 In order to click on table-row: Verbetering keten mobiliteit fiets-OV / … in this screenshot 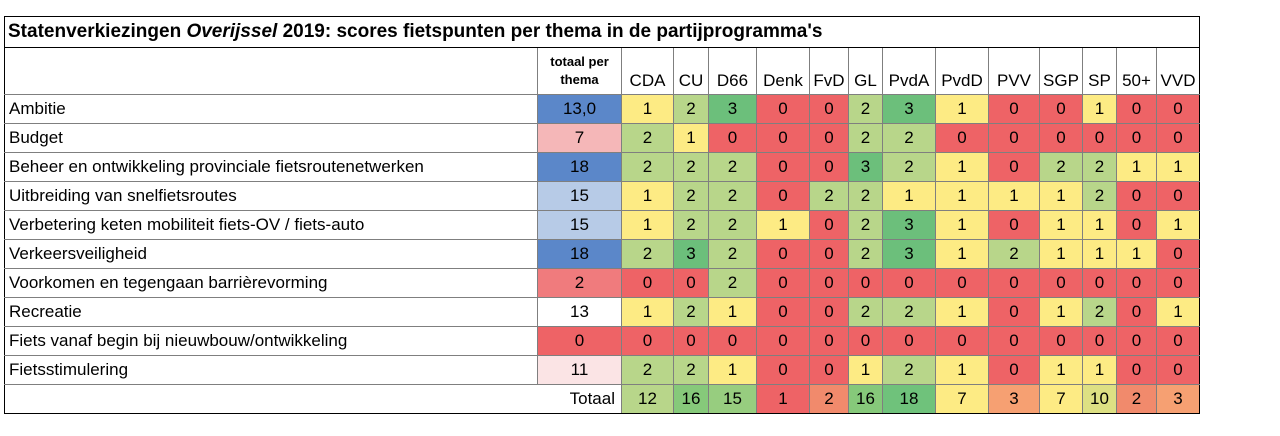, I will do `click(602, 225)`.